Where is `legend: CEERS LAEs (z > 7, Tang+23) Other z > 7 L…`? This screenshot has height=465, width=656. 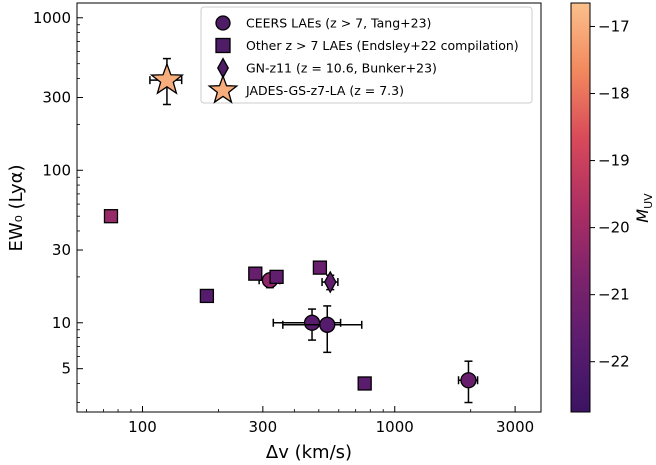
legend: CEERS LAEs (z > 7, Tang+23) Other z > 7 L… is located at coordinates (366, 55).